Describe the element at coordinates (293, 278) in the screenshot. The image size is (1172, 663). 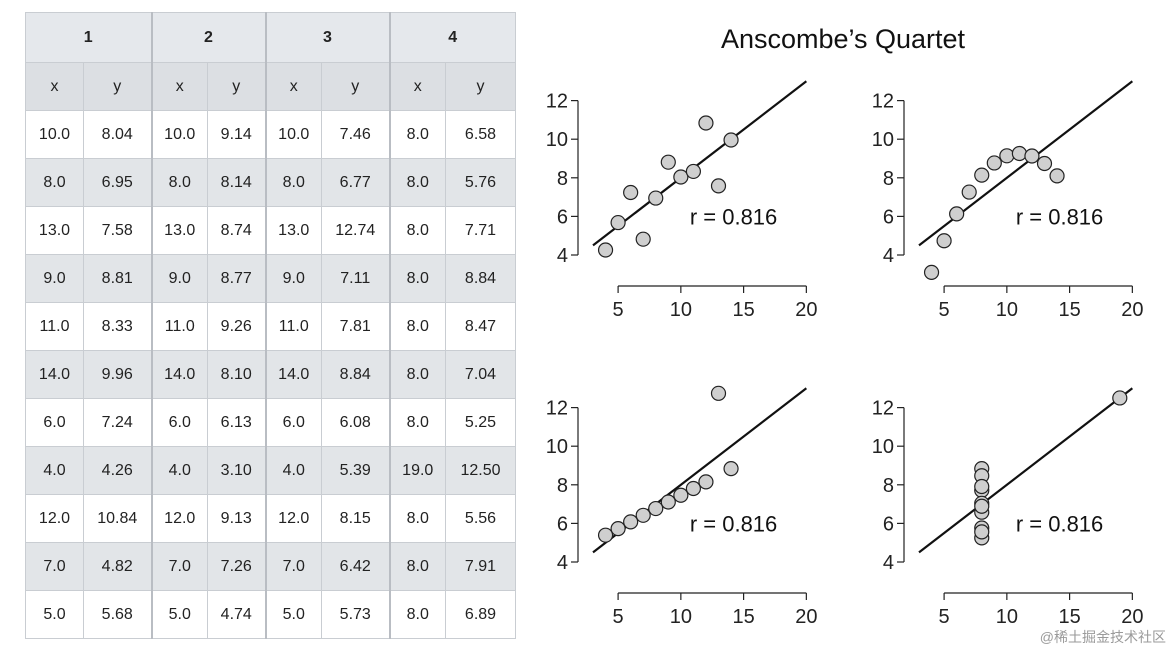
I see `table-cell: 9.0` at that location.